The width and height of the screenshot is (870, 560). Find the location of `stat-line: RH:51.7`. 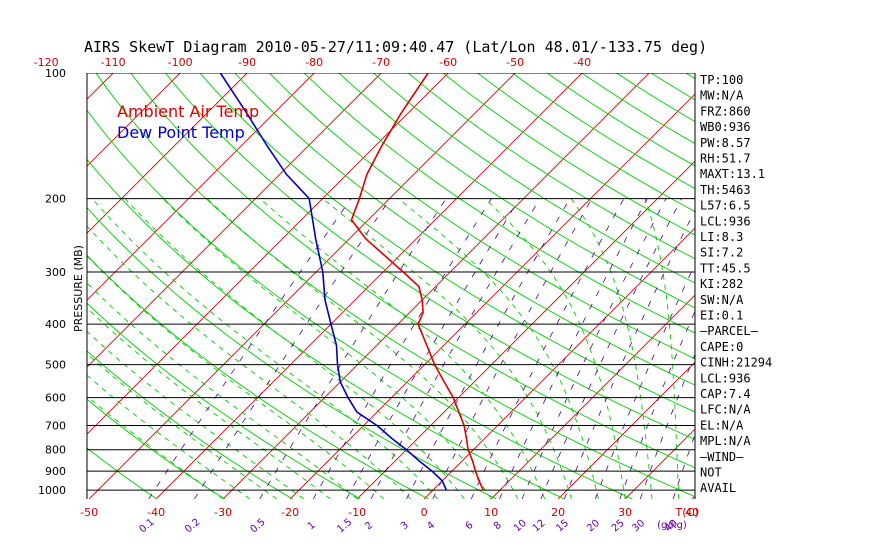

stat-line: RH:51.7 is located at coordinates (725, 159).